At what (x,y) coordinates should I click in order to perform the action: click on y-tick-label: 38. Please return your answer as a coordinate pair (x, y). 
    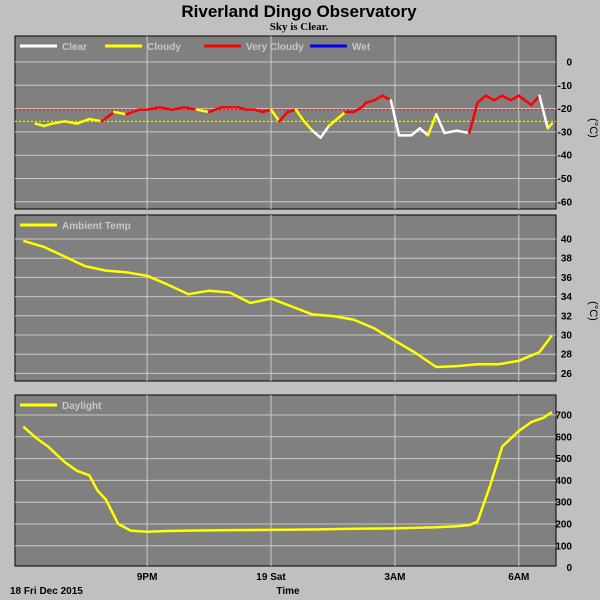
    Looking at the image, I should click on (567, 259).